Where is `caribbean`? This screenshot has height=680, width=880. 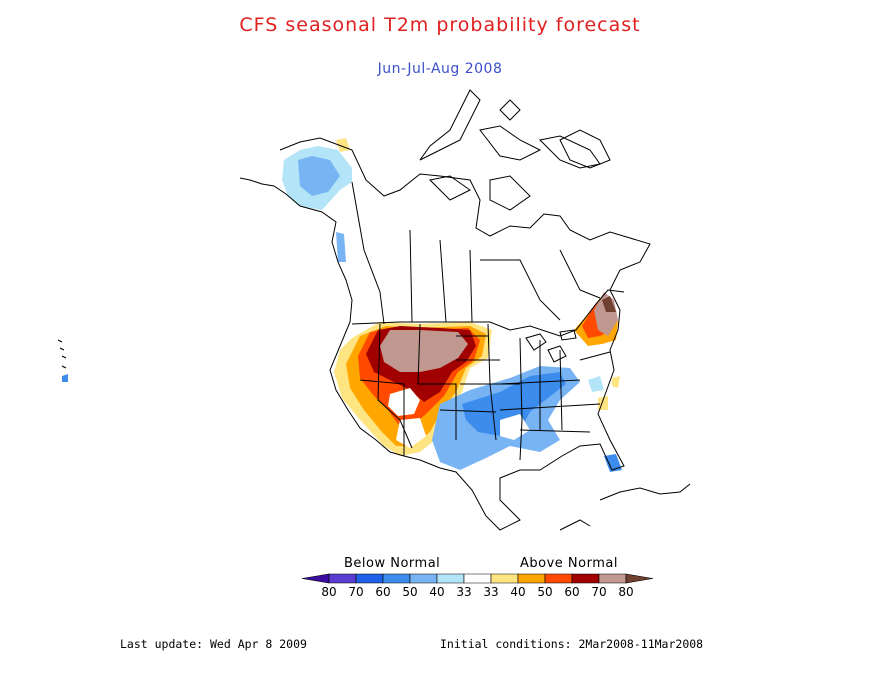
caribbean is located at coordinates (625, 507).